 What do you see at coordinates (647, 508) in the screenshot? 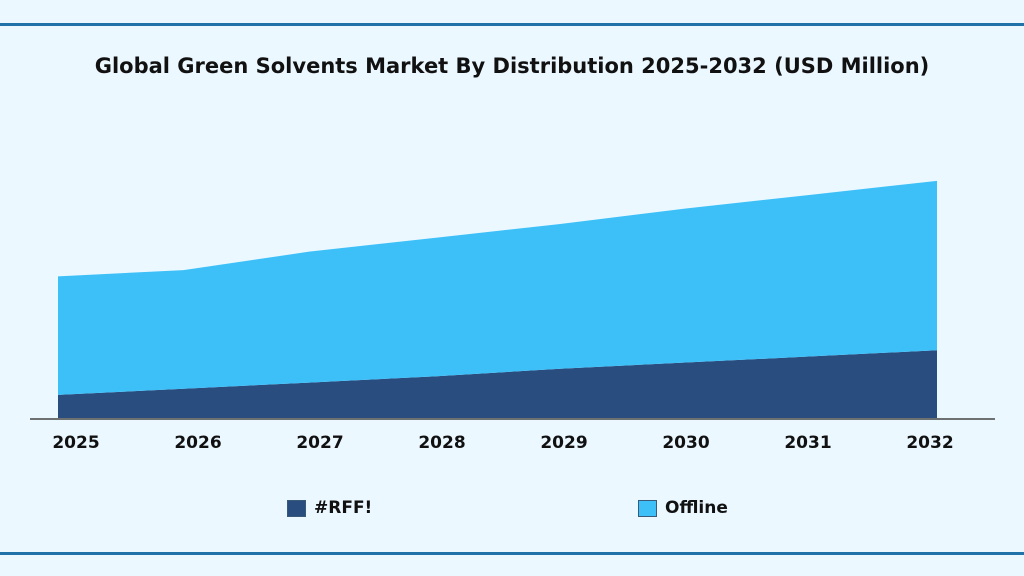
I see `legend-swatch-offline` at bounding box center [647, 508].